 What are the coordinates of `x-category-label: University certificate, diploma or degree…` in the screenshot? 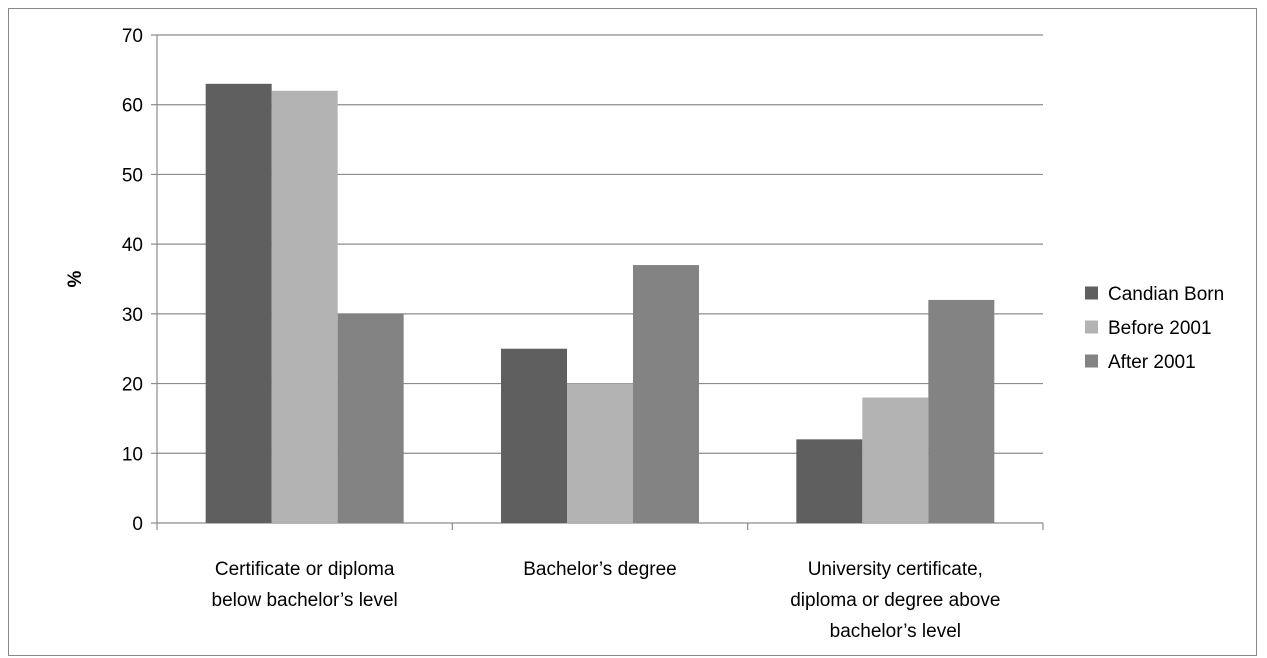 It's located at (895, 600).